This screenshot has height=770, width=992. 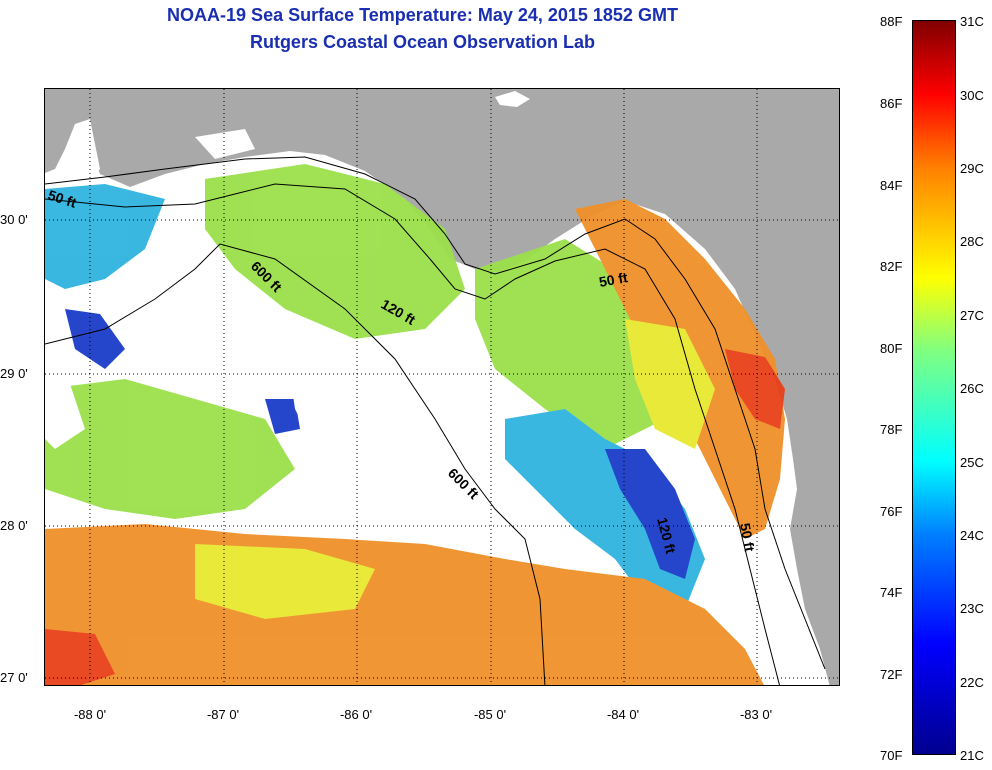 What do you see at coordinates (356, 714) in the screenshot?
I see `lon-label: -86 0'` at bounding box center [356, 714].